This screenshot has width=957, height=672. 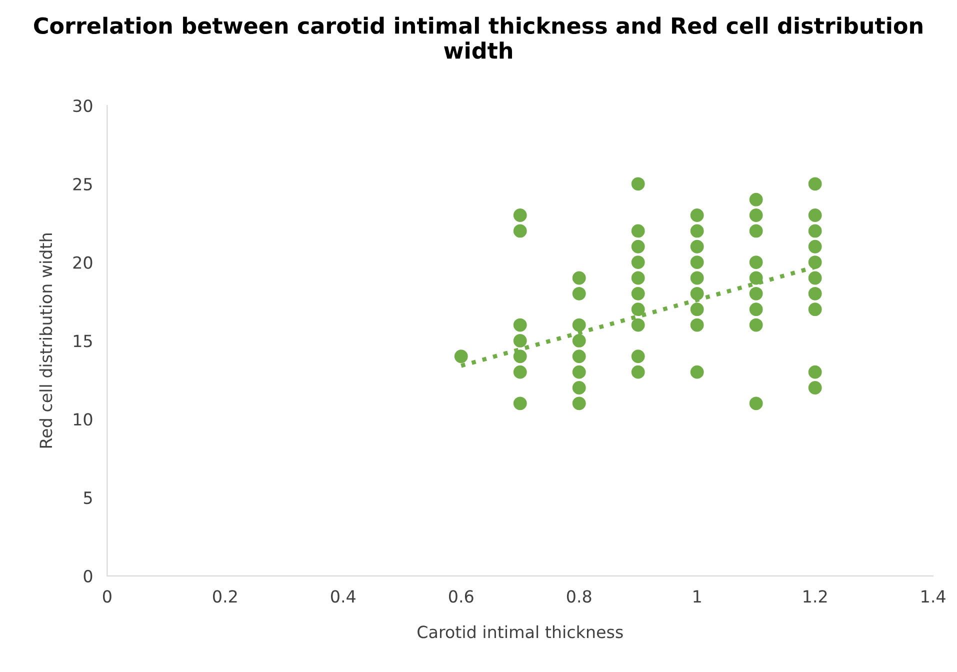 I want to click on y-tick-label: 15, so click(x=83, y=341).